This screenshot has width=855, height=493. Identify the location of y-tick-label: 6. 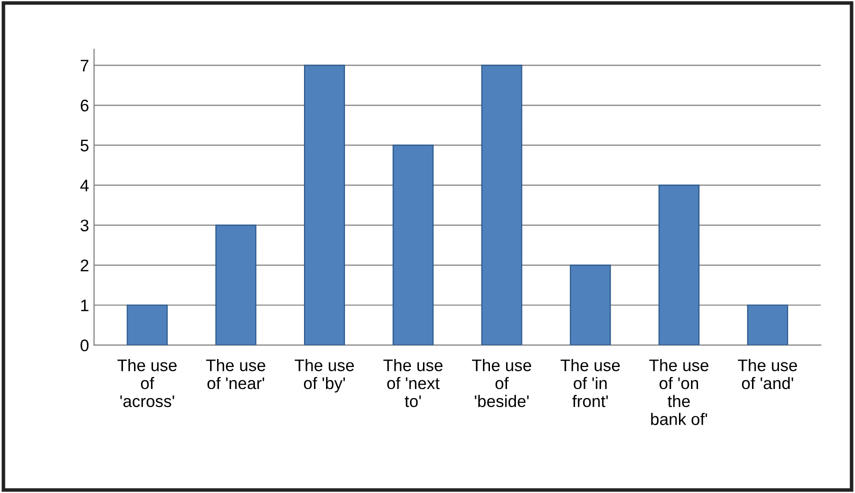
(84, 106).